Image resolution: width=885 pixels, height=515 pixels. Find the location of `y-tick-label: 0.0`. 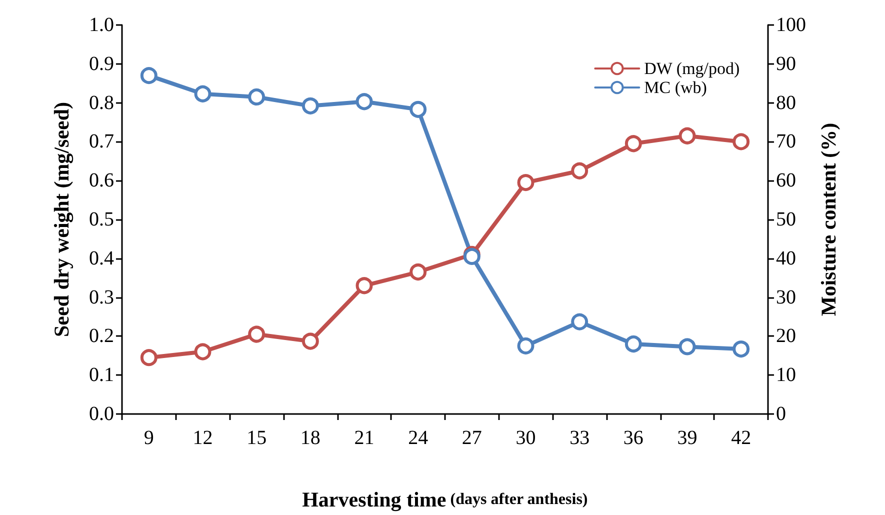

y-tick-label: 0.0 is located at coordinates (101, 414).